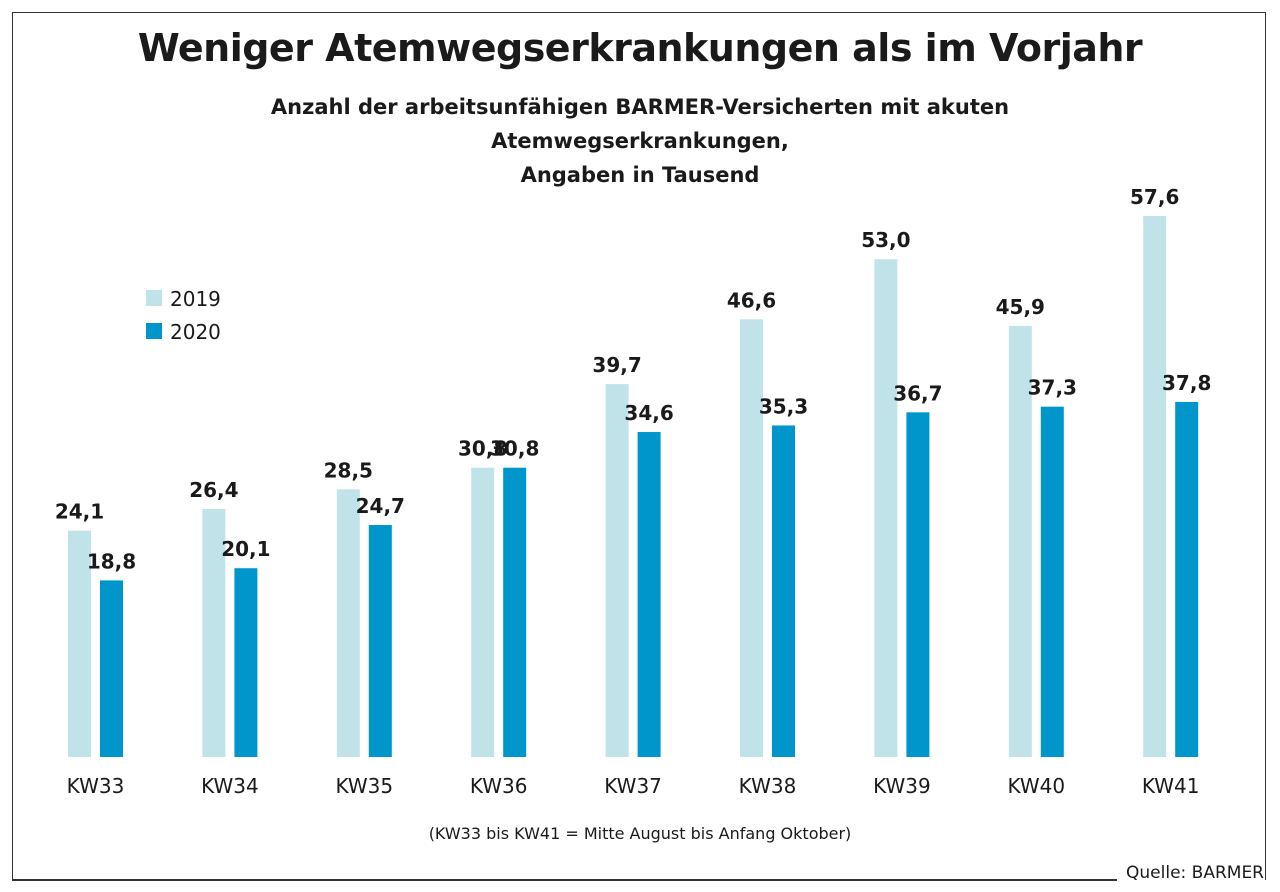  Describe the element at coordinates (917, 393) in the screenshot. I see `data-label-2020-KW39: 36,7` at that location.